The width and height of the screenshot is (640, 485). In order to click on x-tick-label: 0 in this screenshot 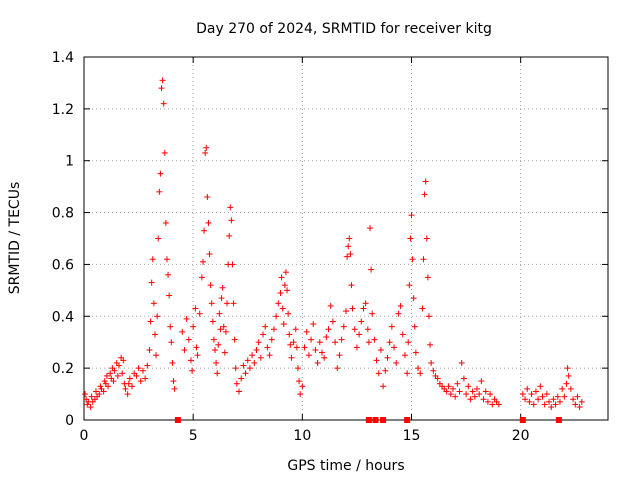, I will do `click(84, 436)`.